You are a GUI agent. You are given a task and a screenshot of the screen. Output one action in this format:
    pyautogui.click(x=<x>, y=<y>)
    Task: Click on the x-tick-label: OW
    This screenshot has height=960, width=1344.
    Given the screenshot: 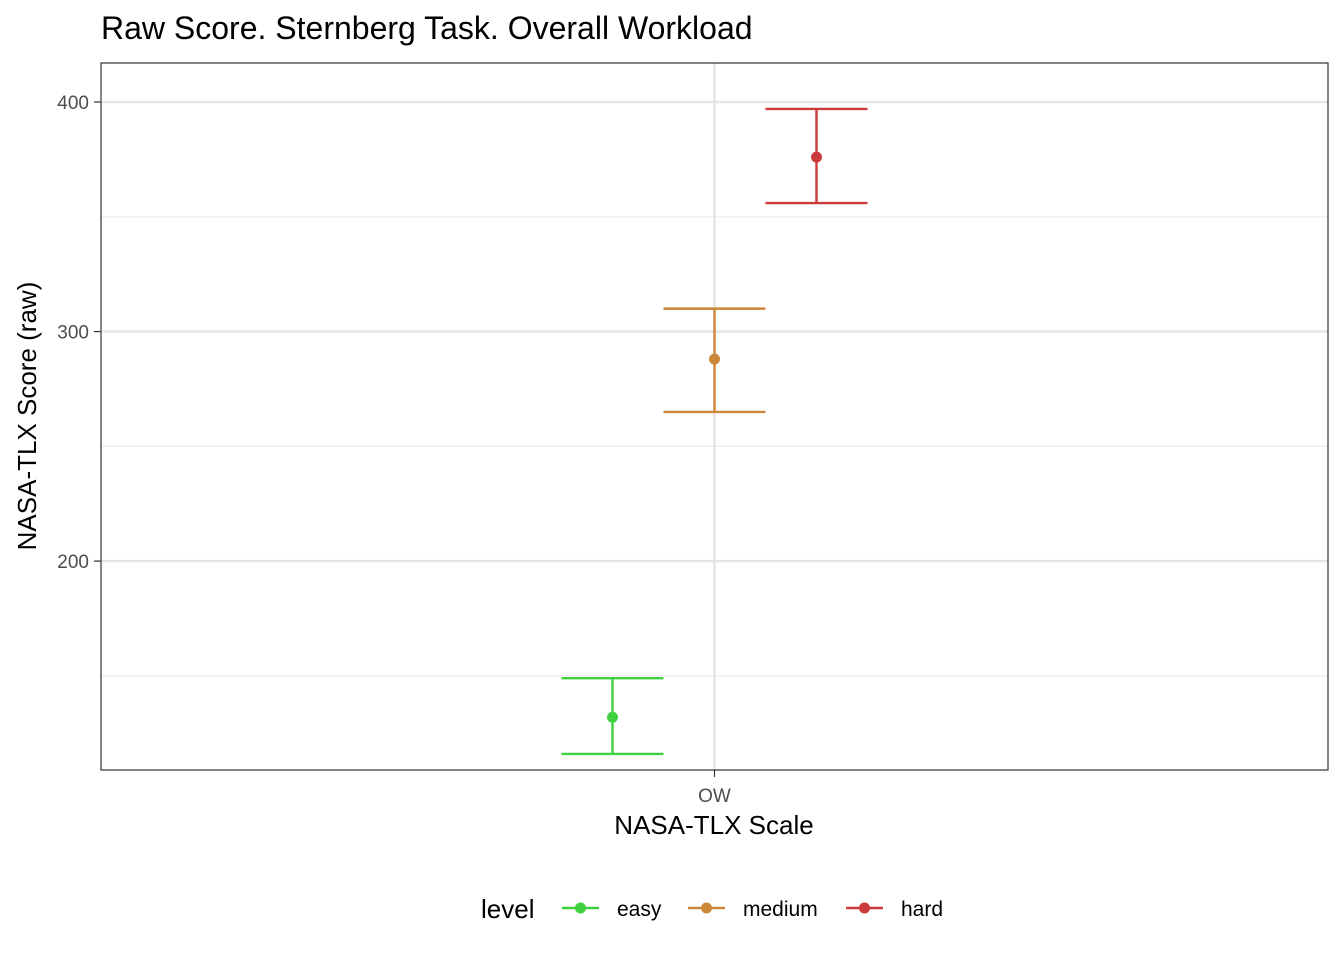 What is the action you would take?
    pyautogui.click(x=714, y=796)
    